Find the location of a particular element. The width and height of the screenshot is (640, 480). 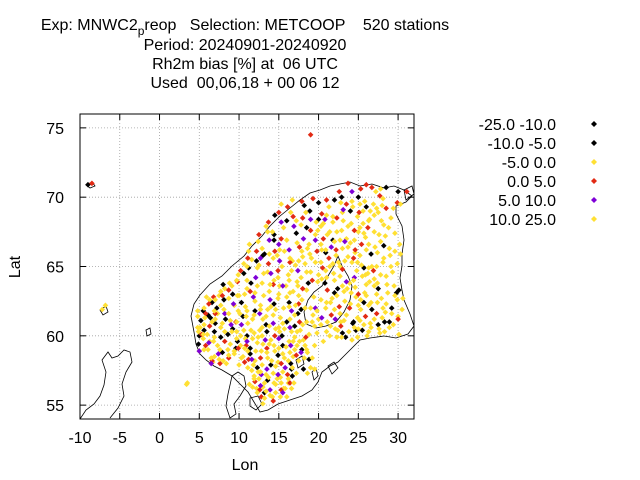

x-tick-label: 10 is located at coordinates (239, 438).